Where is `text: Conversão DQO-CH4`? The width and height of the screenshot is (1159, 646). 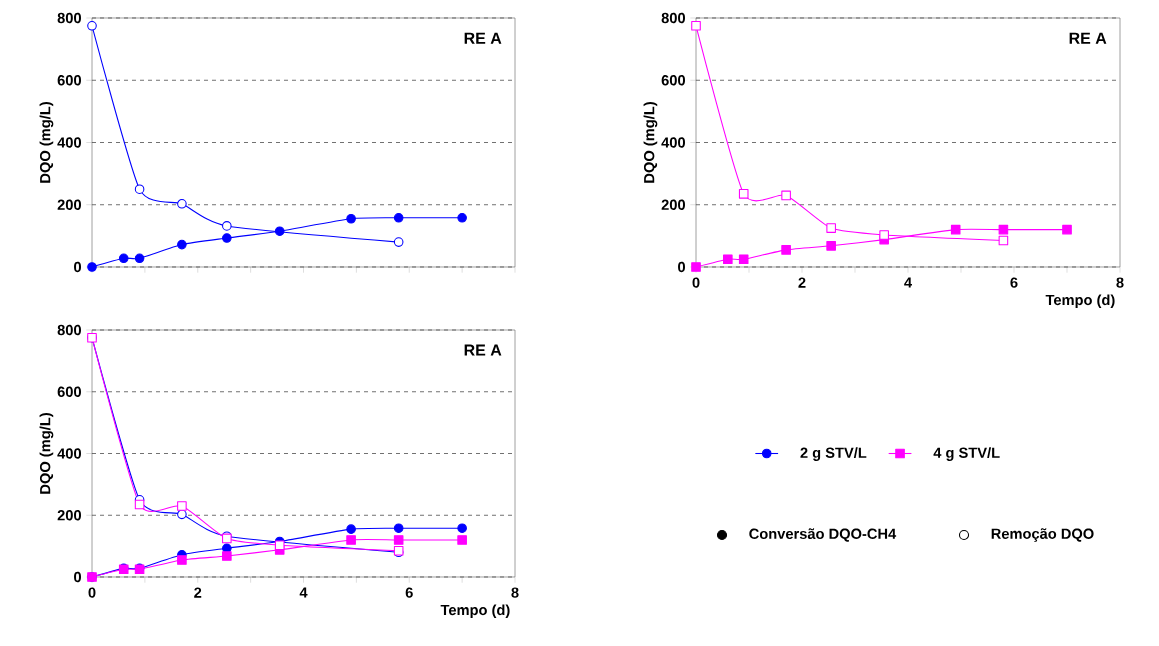 text: Conversão DQO-CH4 is located at coordinates (823, 535).